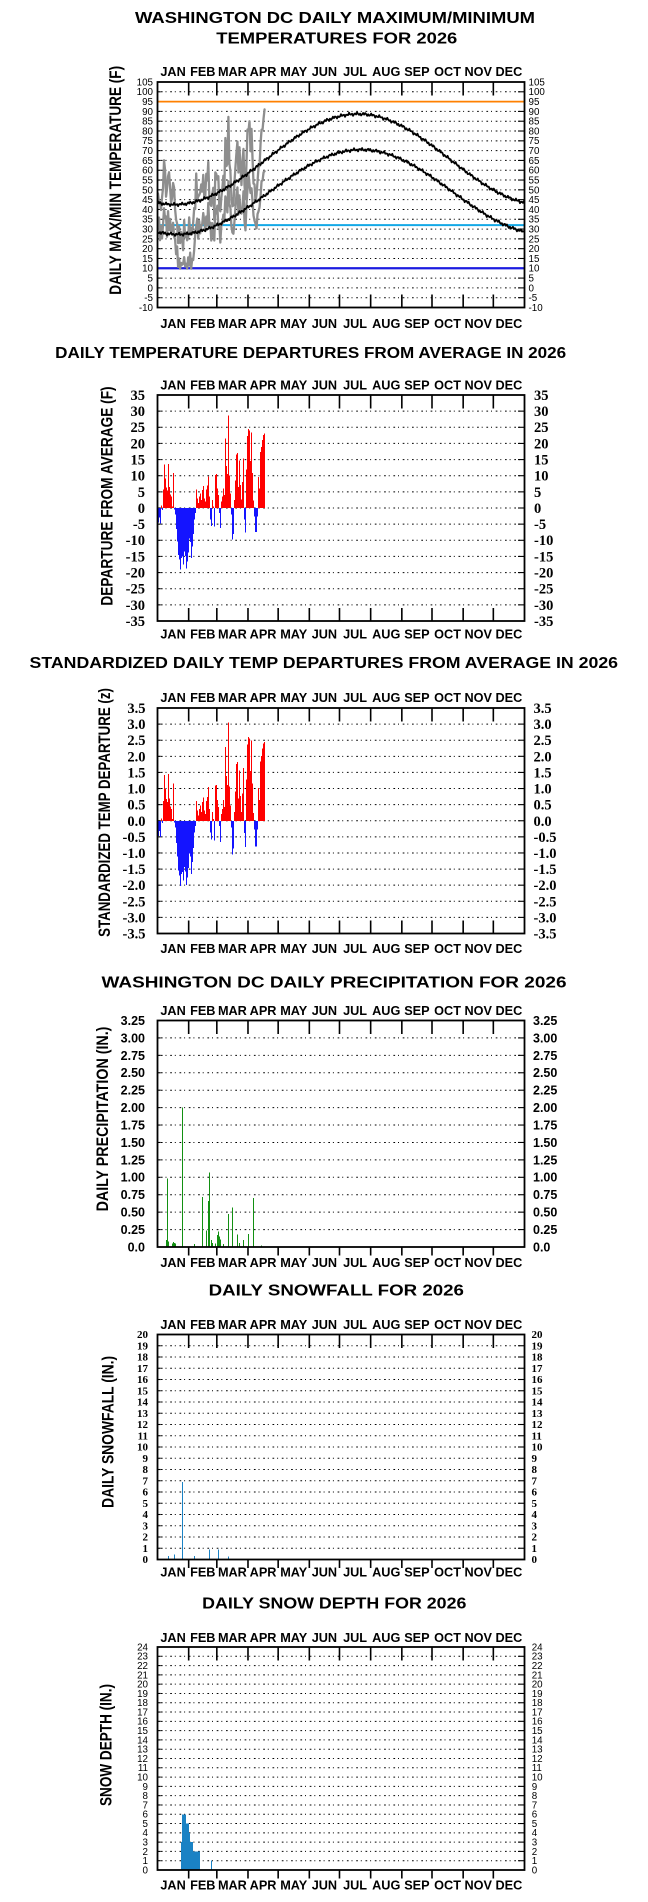 The image size is (648, 1902). What do you see at coordinates (545, 1230) in the screenshot?
I see `svg-text: 0.25` at bounding box center [545, 1230].